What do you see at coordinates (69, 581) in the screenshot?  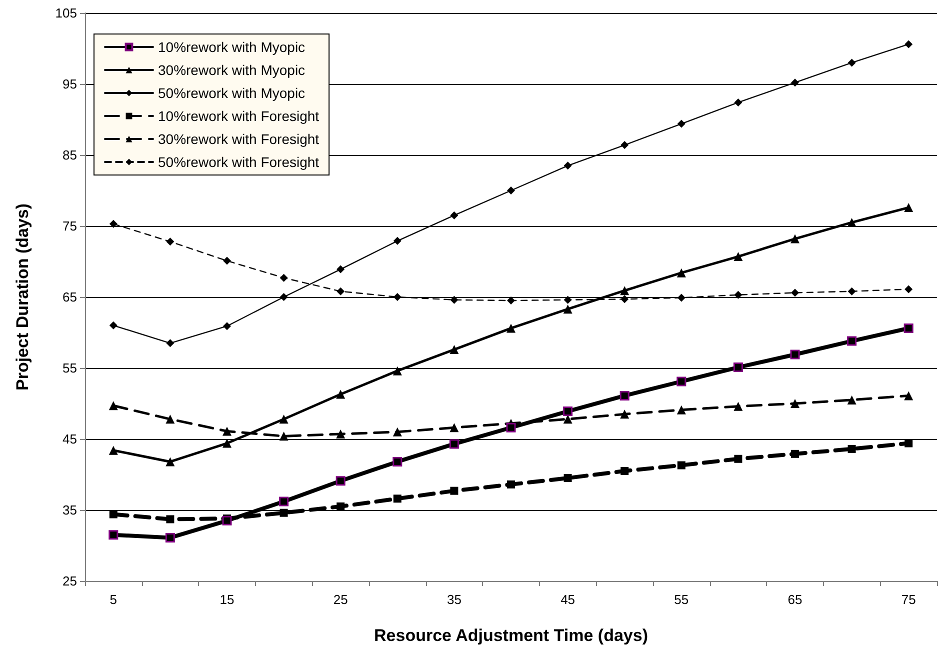 I see `y-tick-label: 25` at bounding box center [69, 581].